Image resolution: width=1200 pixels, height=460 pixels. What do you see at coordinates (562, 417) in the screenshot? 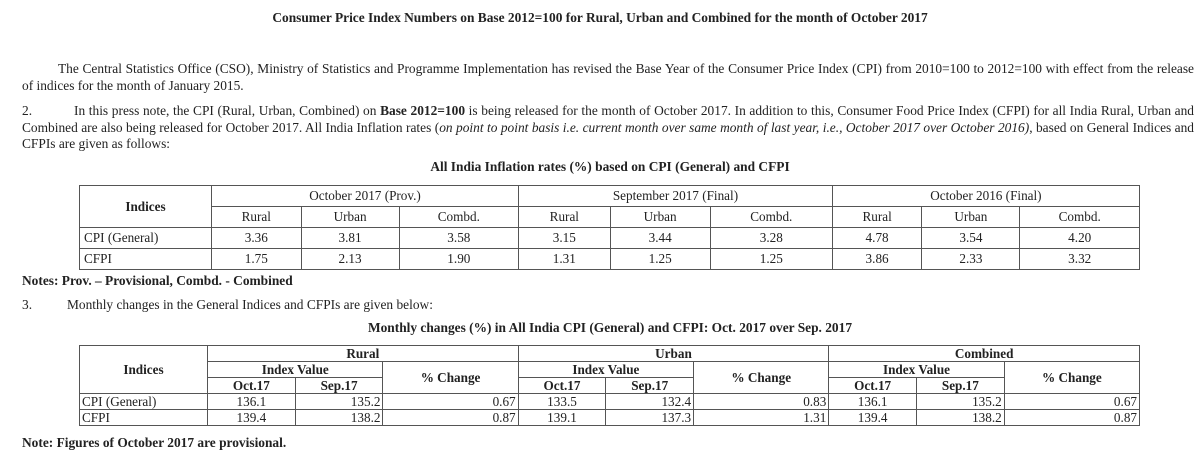
I see `table-cell: 139.1` at bounding box center [562, 417].